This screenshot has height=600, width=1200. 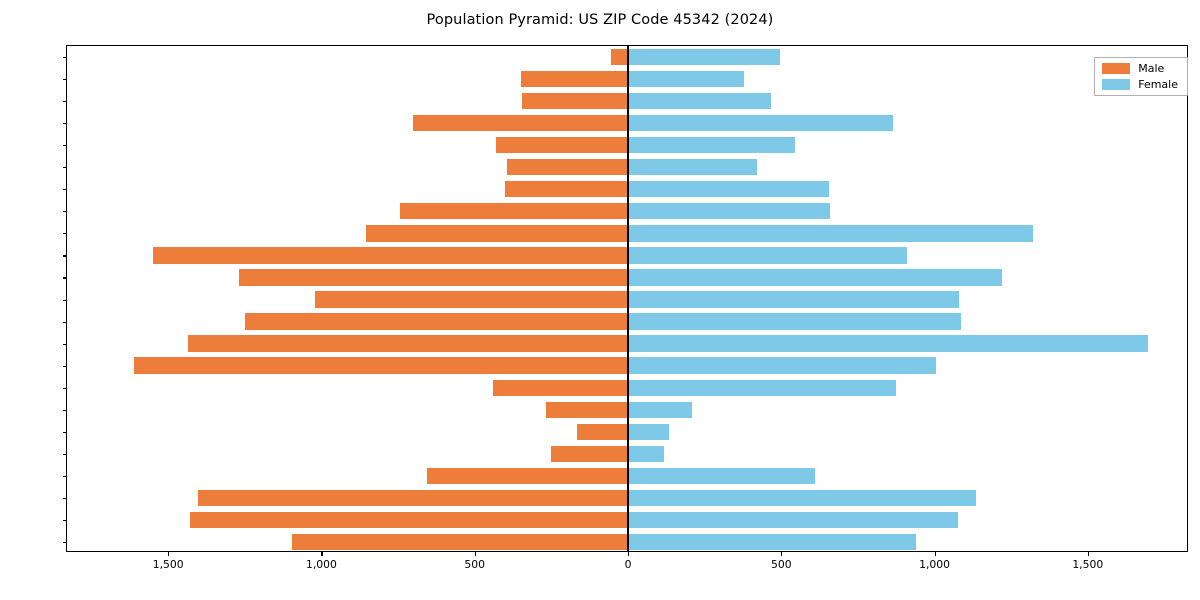 I want to click on legend-label-male: Male, so click(x=1151, y=68).